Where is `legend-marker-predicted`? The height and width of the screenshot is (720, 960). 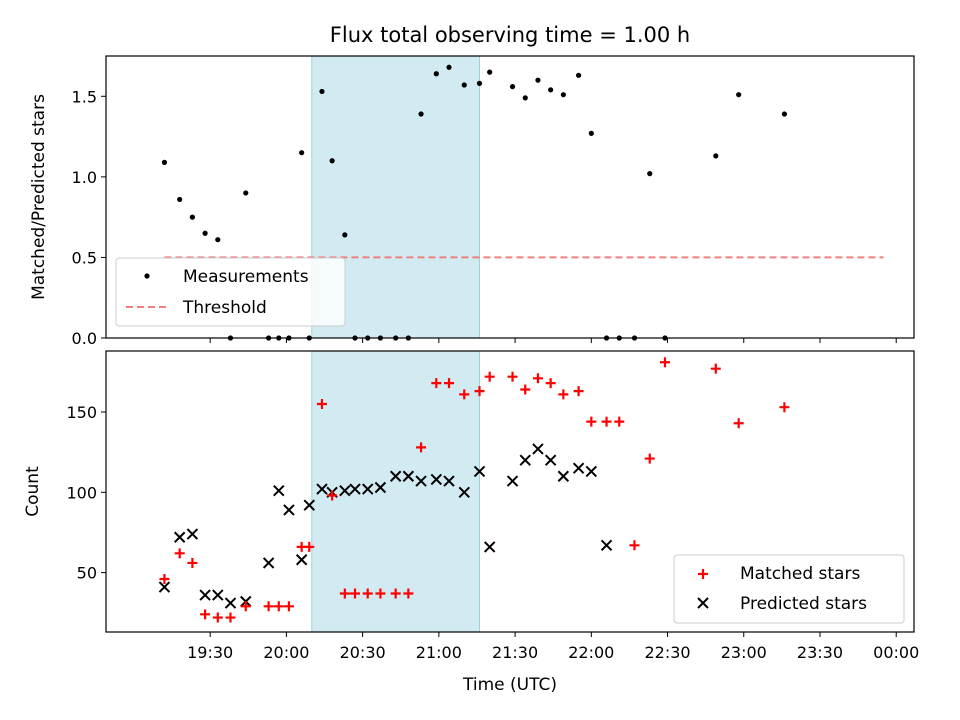 legend-marker-predicted is located at coordinates (703, 603).